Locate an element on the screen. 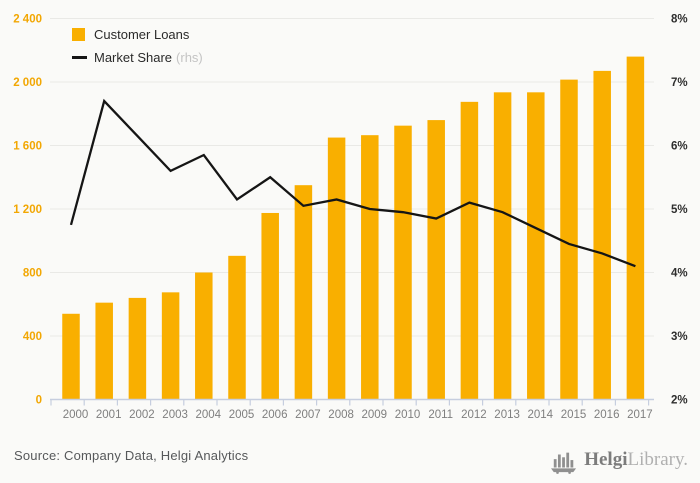 This screenshot has height=483, width=700. left-axis-label: 800 is located at coordinates (32, 274).